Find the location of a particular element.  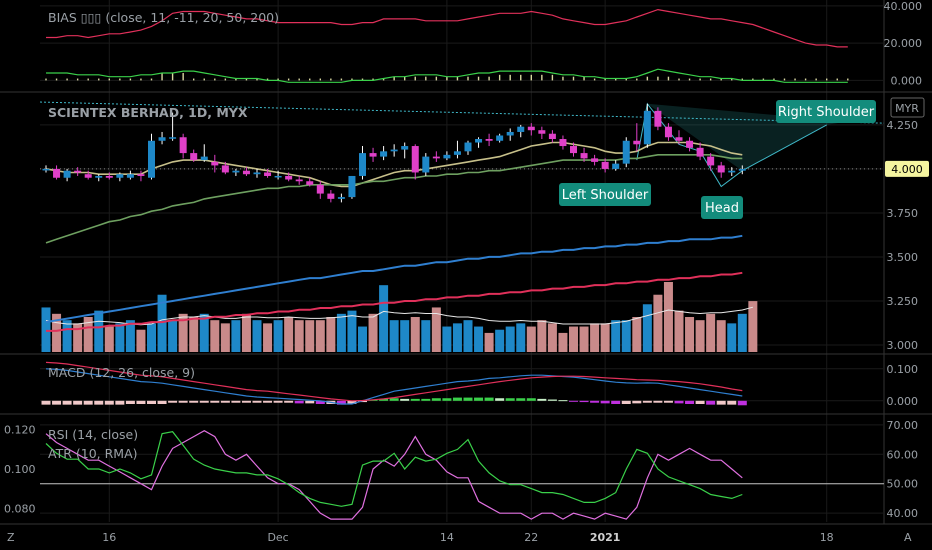

timezone-button: Z is located at coordinates (11, 537).